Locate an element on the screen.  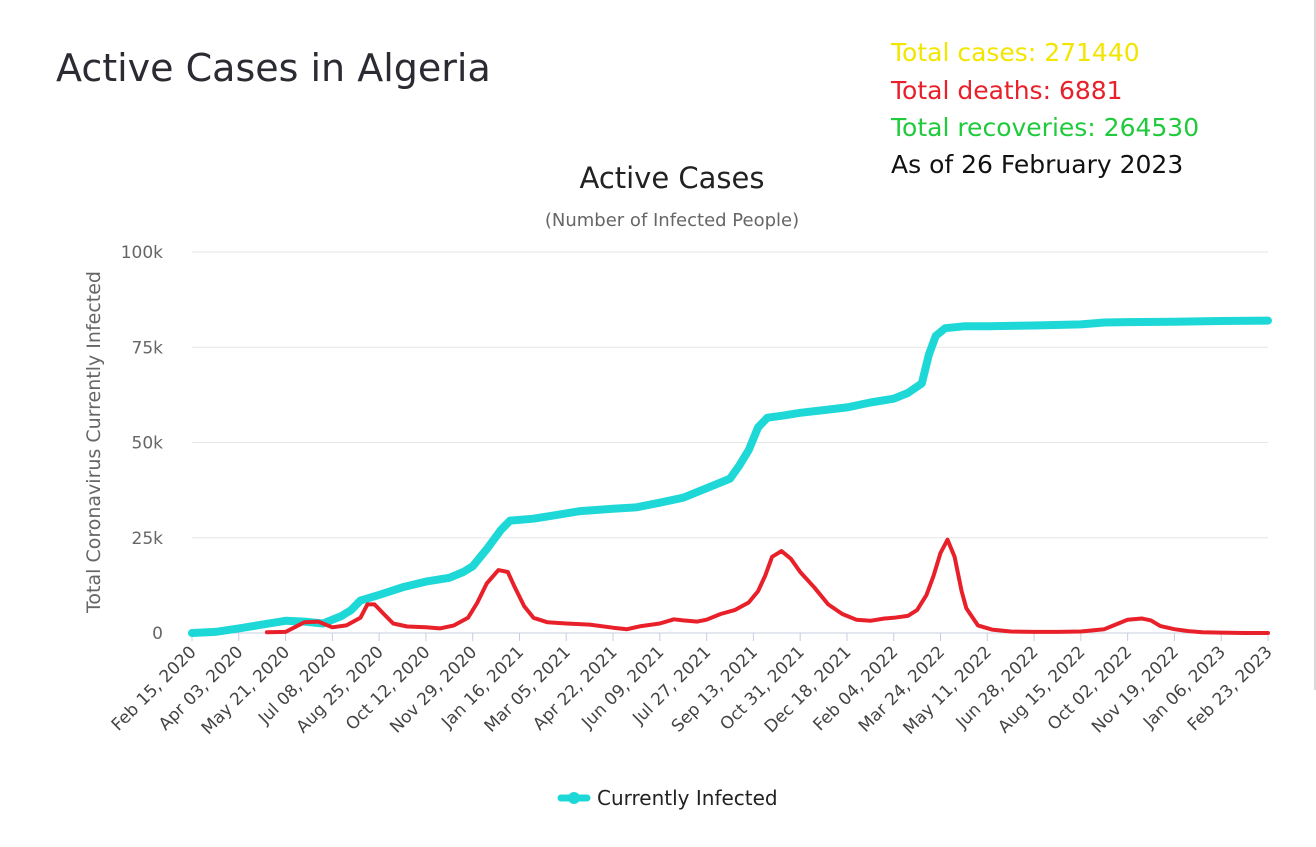
chart-subtitle: (Number of Infected People) is located at coordinates (672, 220).